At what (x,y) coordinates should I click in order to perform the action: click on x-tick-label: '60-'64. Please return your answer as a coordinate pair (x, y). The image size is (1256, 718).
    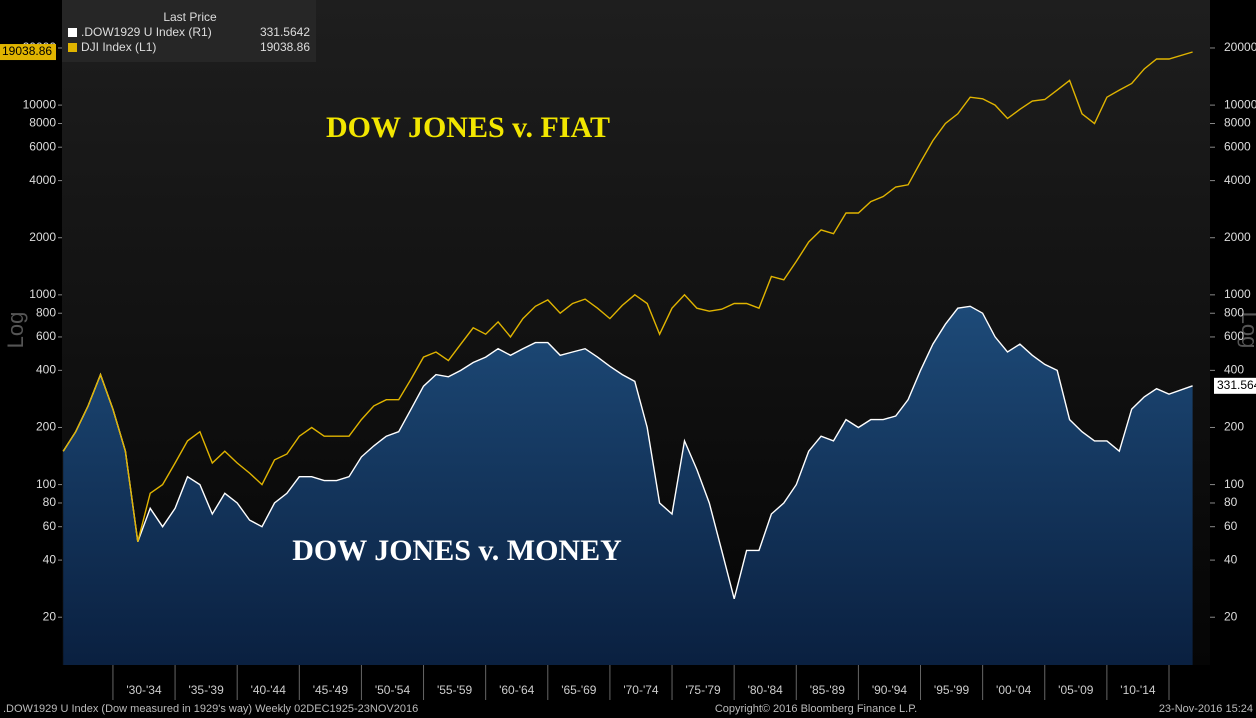
    Looking at the image, I should click on (517, 690).